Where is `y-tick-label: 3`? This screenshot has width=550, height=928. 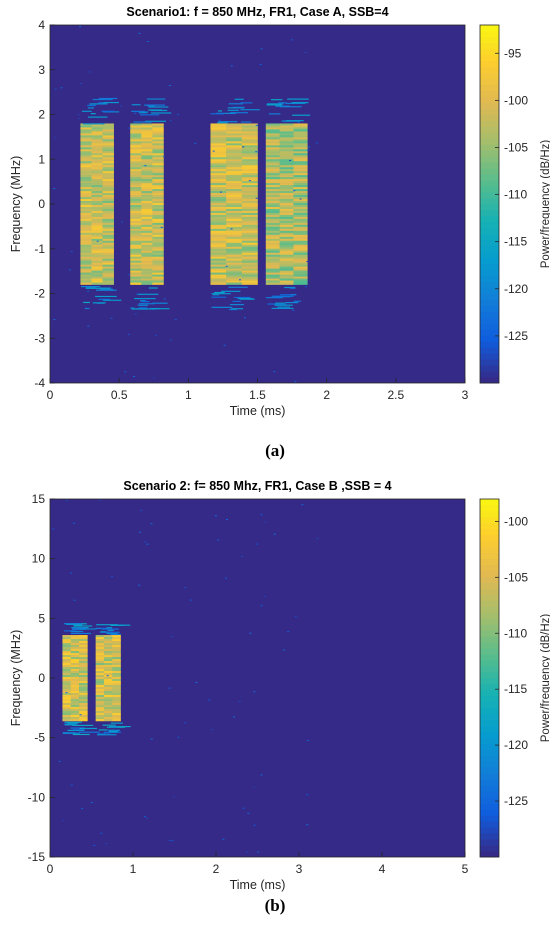
y-tick-label: 3 is located at coordinates (41, 70).